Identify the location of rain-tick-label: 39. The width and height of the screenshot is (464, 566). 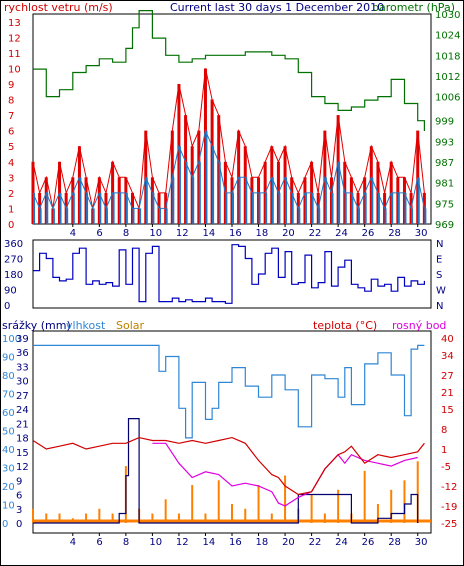
(22, 339).